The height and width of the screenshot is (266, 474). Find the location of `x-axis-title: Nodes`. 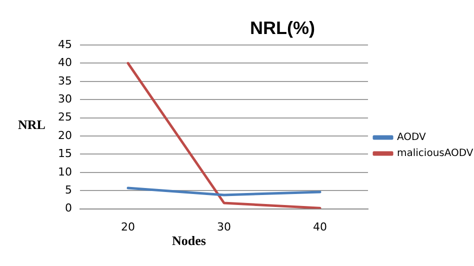

x-axis-title: Nodes is located at coordinates (189, 241).